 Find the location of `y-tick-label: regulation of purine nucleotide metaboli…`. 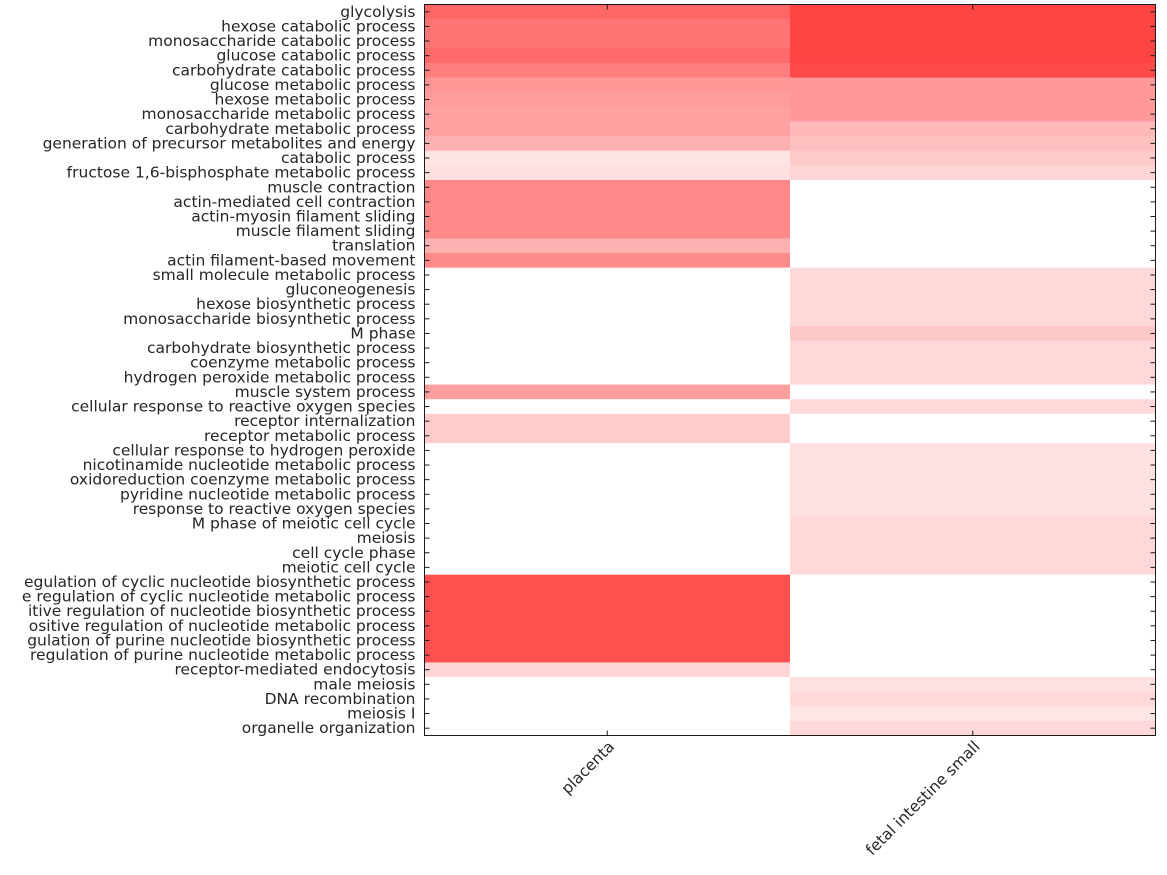

y-tick-label: regulation of purine nucleotide metaboli… is located at coordinates (223, 655).